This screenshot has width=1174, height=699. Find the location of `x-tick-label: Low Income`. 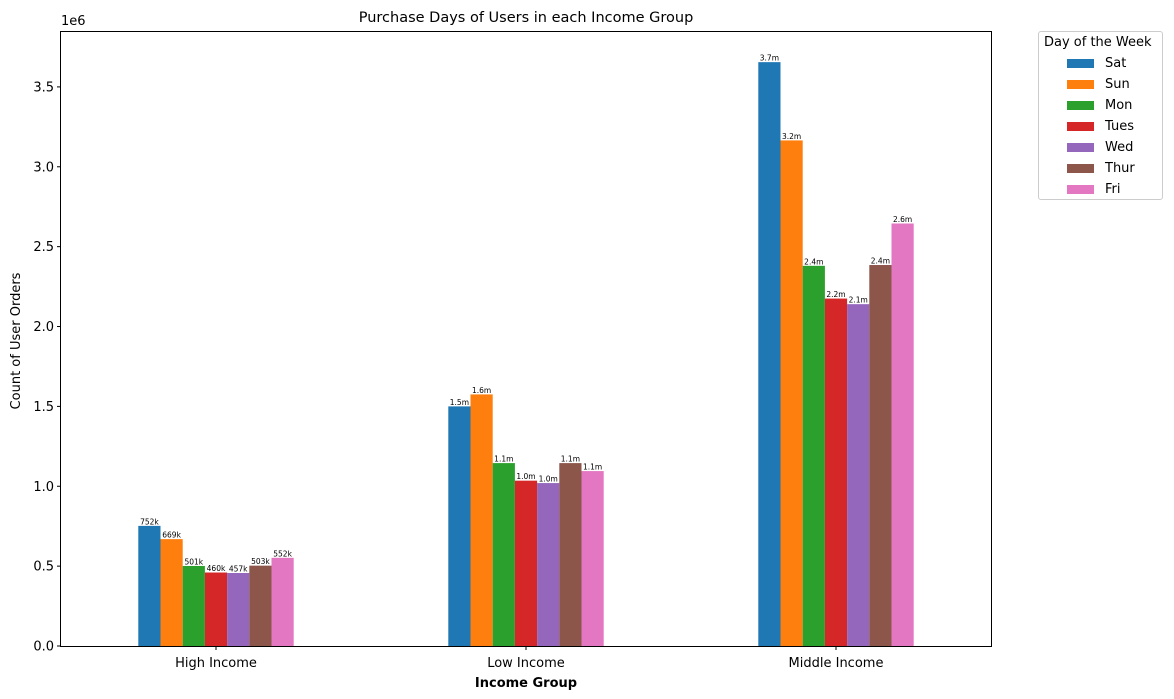

x-tick-label: Low Income is located at coordinates (526, 663).